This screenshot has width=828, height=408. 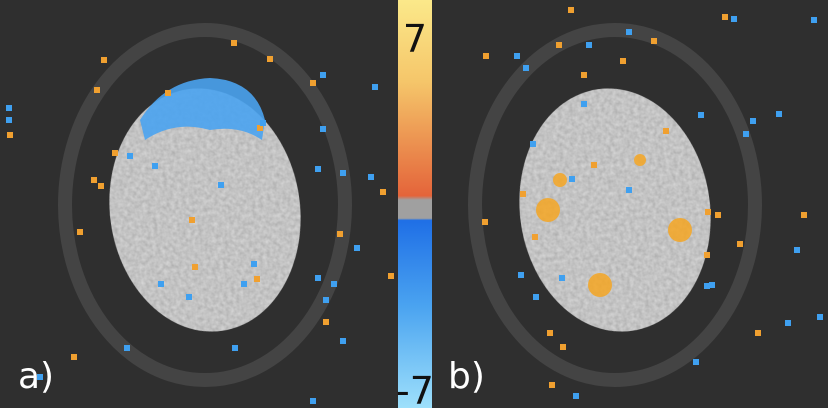 I want to click on colorbar, so click(x=415, y=204).